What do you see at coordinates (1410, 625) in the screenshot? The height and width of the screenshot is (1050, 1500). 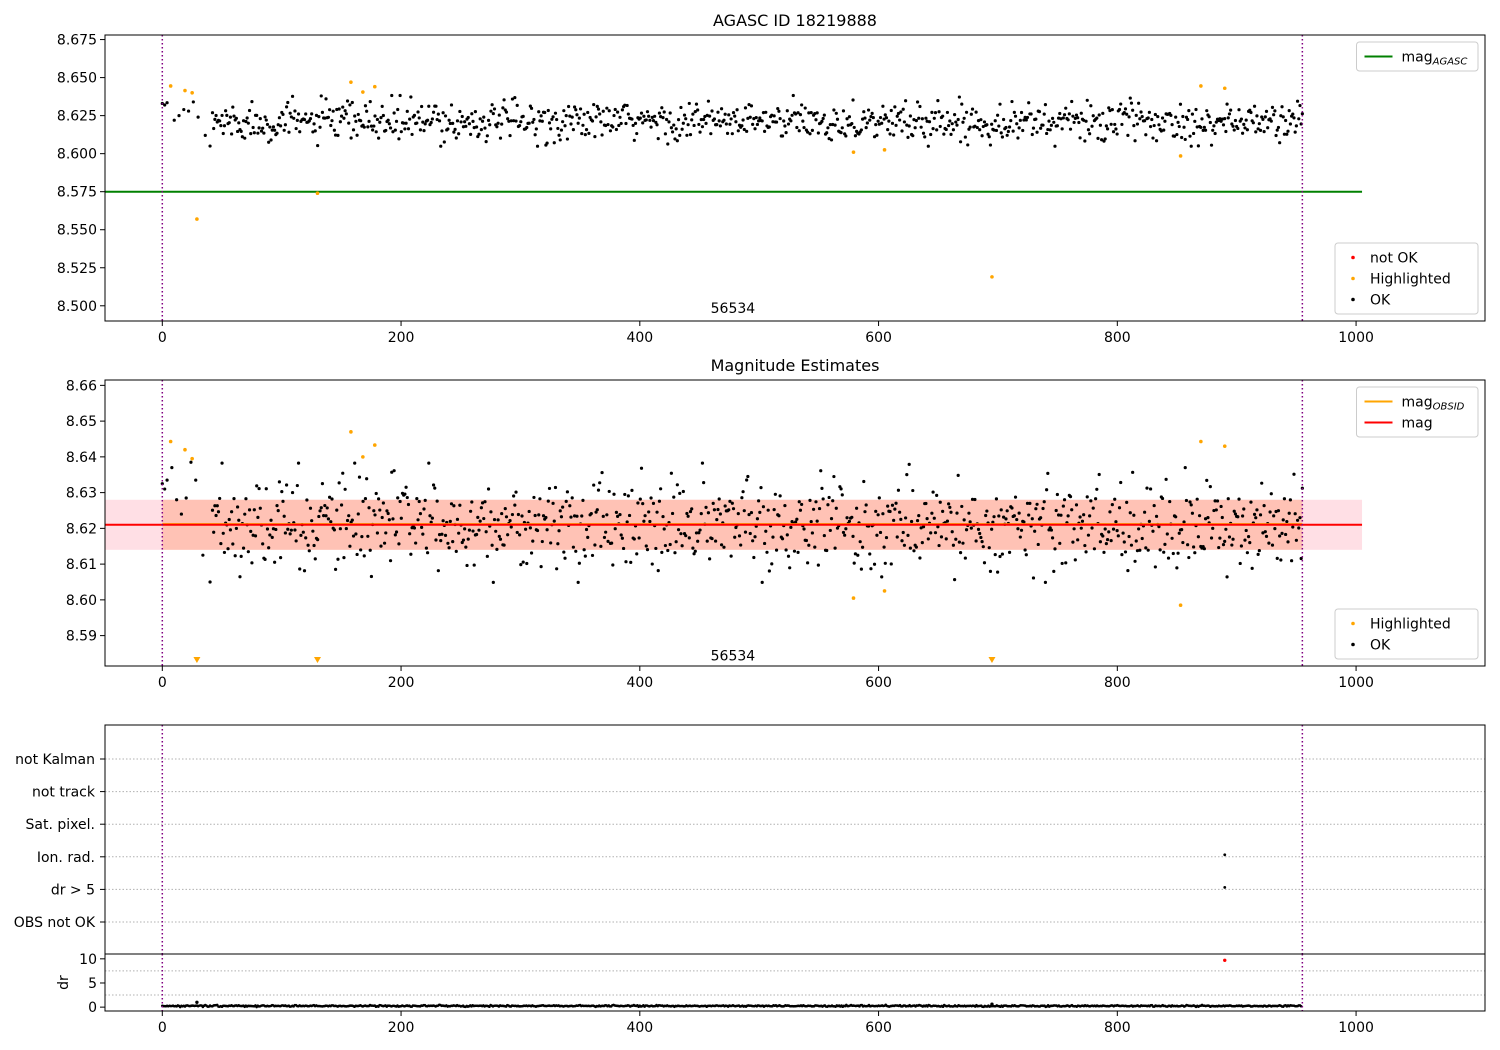 I see `p2-bottom-legend-label: Highlighted` at bounding box center [1410, 625].